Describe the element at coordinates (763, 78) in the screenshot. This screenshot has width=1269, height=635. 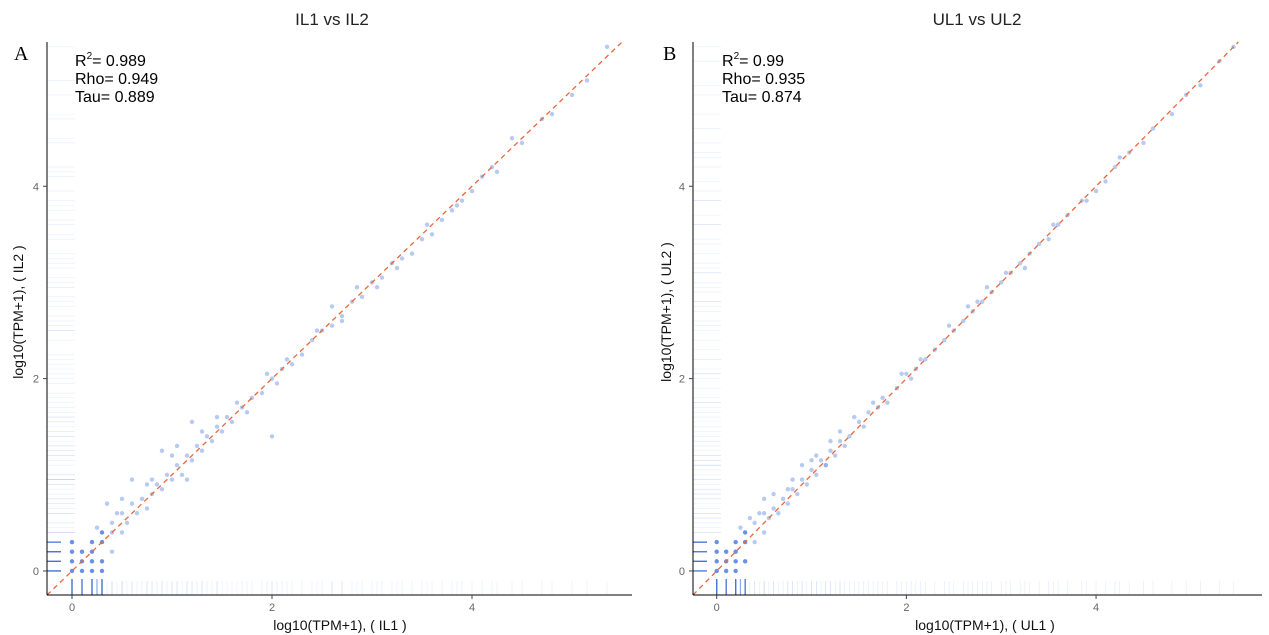
I see `stats-box: R2= 0.99 Rho= 0.935 Tau= 0.874` at that location.